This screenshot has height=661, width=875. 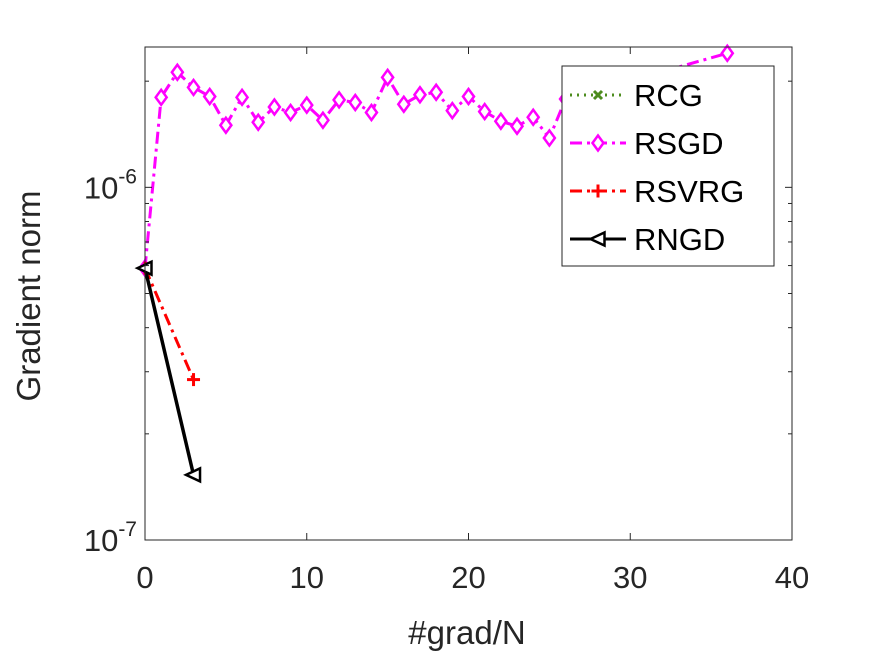 I want to click on x-axis-title: #grad/N, so click(x=466, y=632).